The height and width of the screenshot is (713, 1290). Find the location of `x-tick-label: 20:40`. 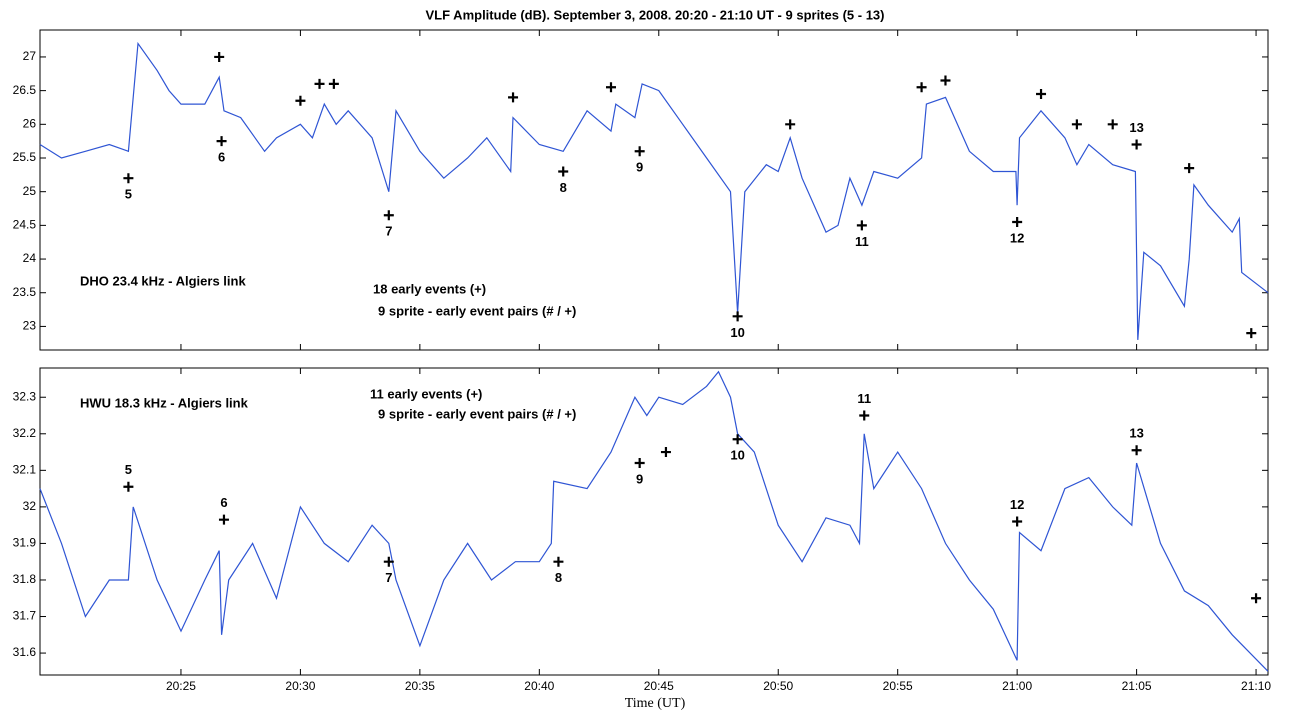

x-tick-label: 20:40 is located at coordinates (539, 686).